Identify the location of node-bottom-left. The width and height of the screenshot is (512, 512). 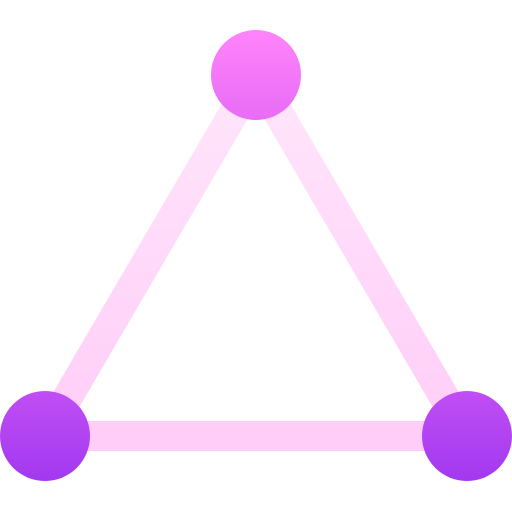
(45, 436).